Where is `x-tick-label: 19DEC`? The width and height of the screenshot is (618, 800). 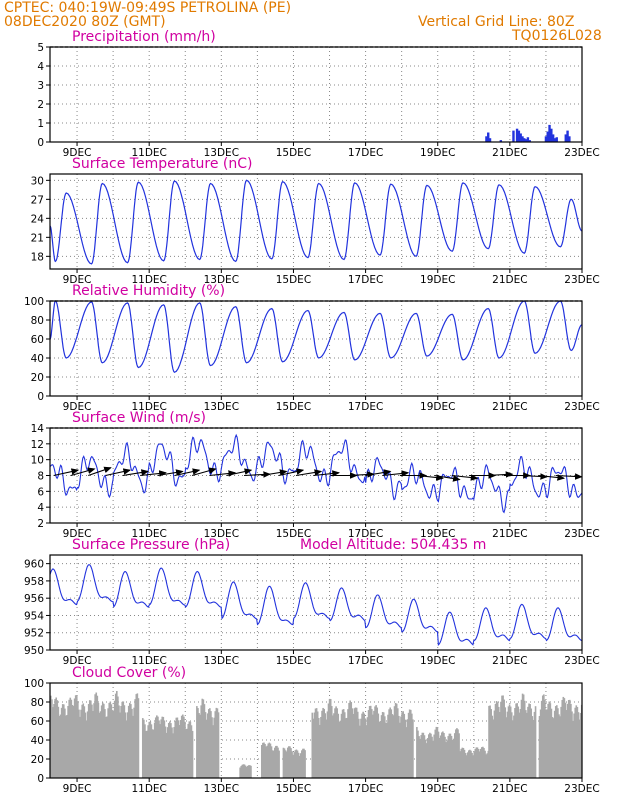
x-tick-label: 19DEC is located at coordinates (437, 153).